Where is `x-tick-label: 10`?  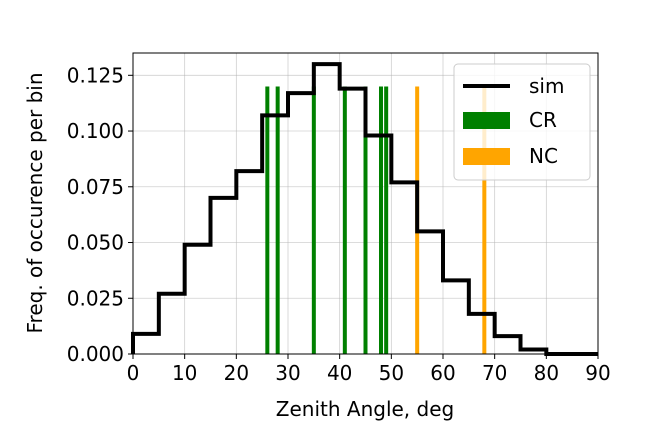
x-tick-label: 10 is located at coordinates (184, 373).